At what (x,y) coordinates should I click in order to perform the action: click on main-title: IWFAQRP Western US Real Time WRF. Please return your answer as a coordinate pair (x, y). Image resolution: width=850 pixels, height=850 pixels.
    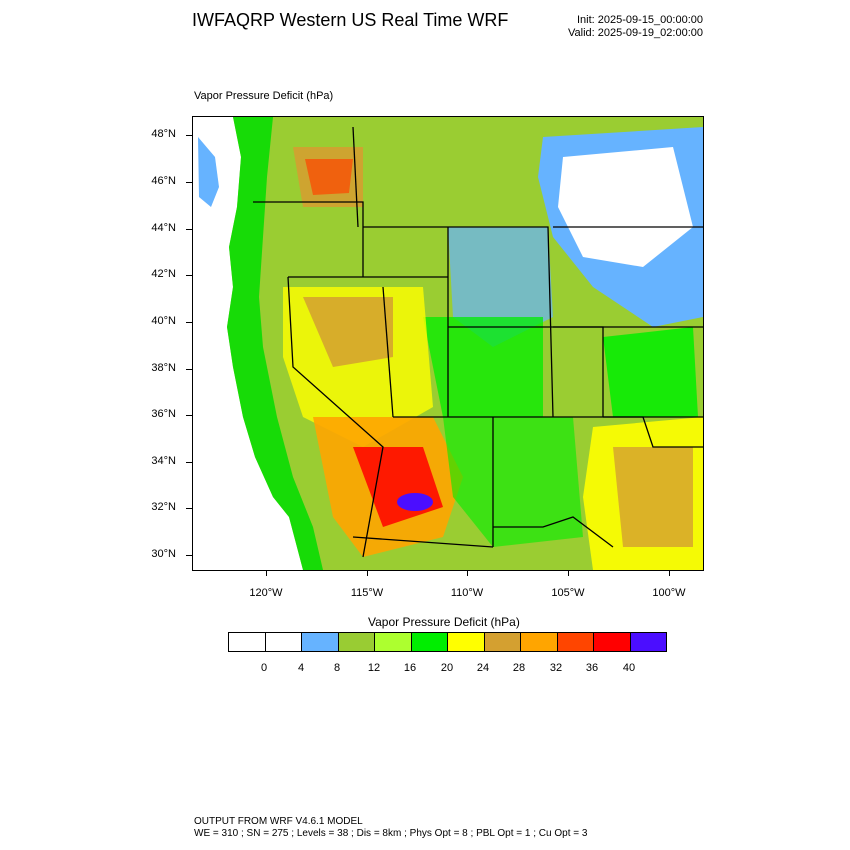
    Looking at the image, I should click on (350, 20).